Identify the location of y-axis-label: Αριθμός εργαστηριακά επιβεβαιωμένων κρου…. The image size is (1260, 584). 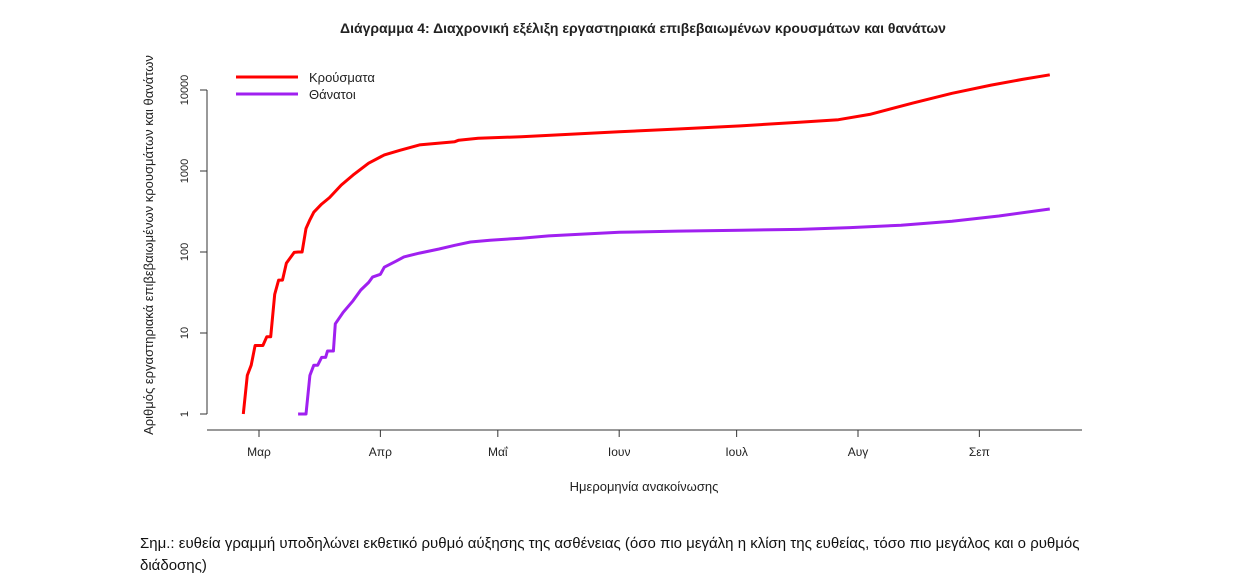
(148, 245).